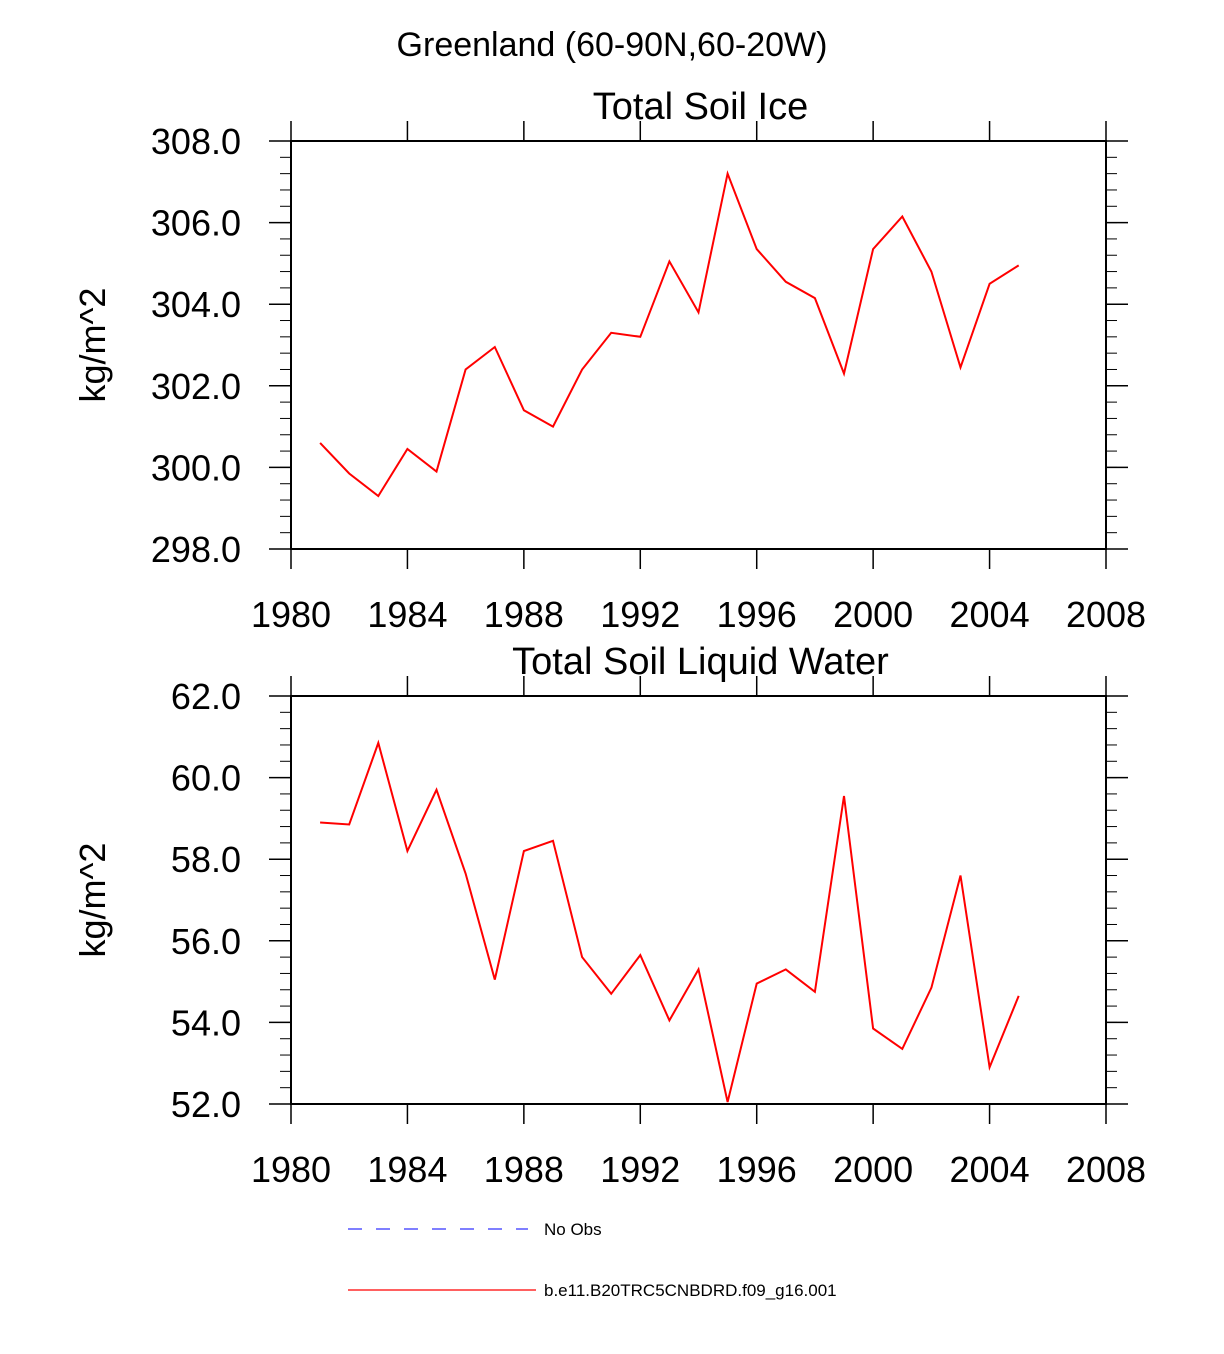 Image resolution: width=1224 pixels, height=1354 pixels. What do you see at coordinates (206, 859) in the screenshot?
I see `y-tick-label: 58.0` at bounding box center [206, 859].